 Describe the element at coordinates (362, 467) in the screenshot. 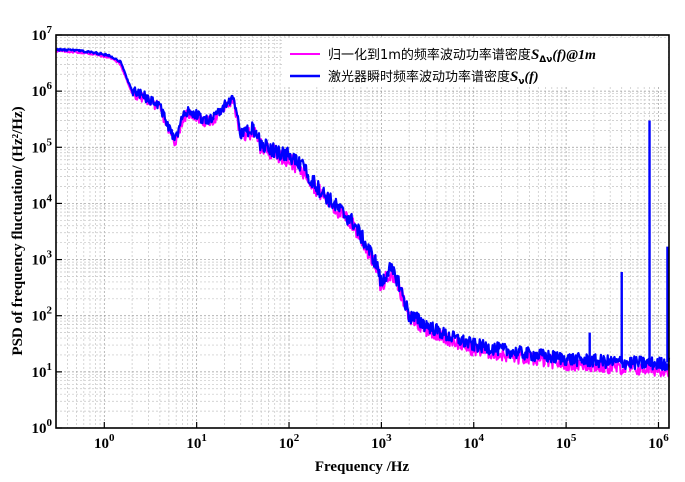

I see `x-axis-label: Frequency /Hz` at that location.